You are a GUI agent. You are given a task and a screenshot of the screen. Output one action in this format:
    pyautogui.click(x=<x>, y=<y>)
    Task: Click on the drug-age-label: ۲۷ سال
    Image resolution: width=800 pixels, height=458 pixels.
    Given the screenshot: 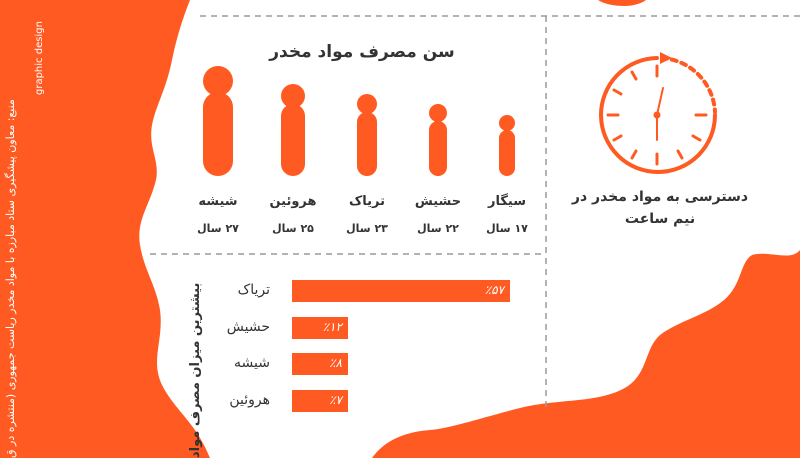 What is the action you would take?
    pyautogui.click(x=218, y=228)
    